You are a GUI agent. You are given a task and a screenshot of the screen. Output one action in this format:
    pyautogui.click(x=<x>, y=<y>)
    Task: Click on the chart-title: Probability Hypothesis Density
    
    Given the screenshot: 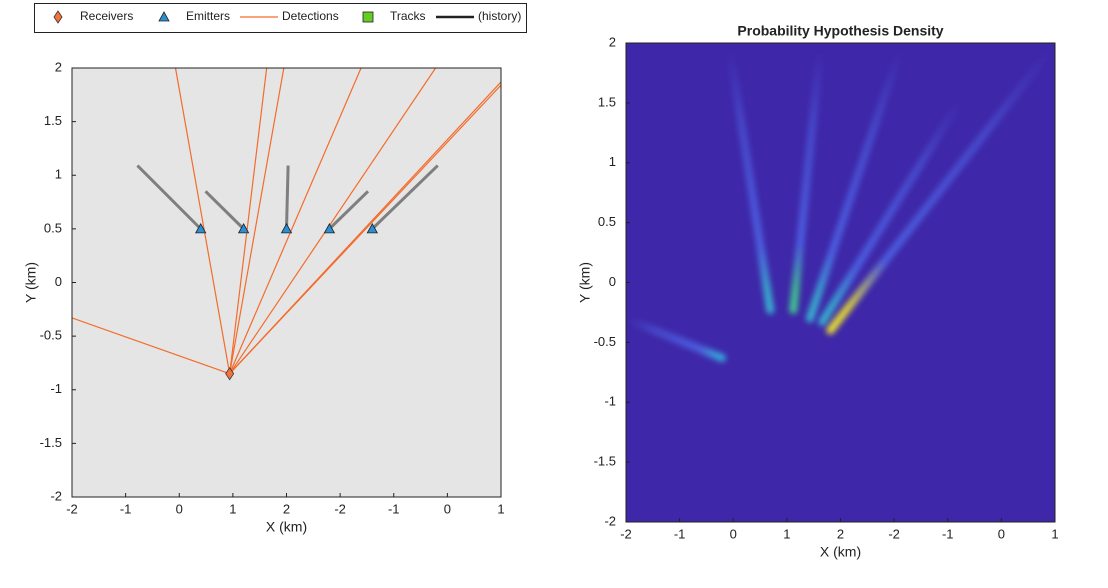 What is the action you would take?
    pyautogui.click(x=840, y=31)
    